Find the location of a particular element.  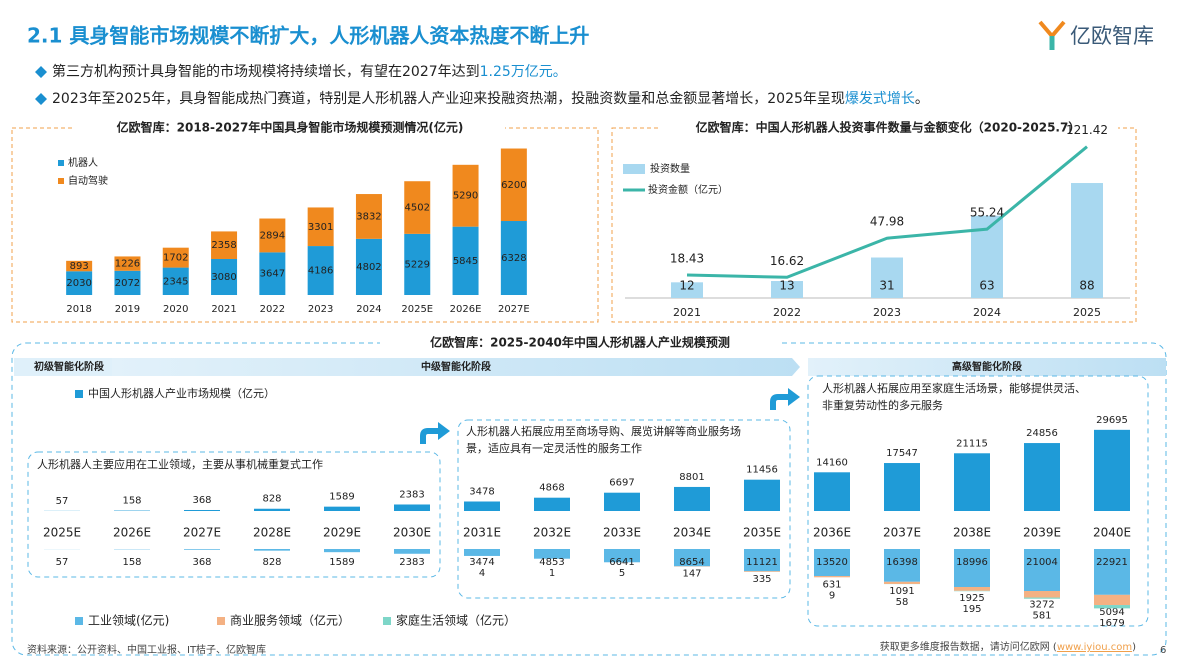

value-label: 158 is located at coordinates (131, 562).